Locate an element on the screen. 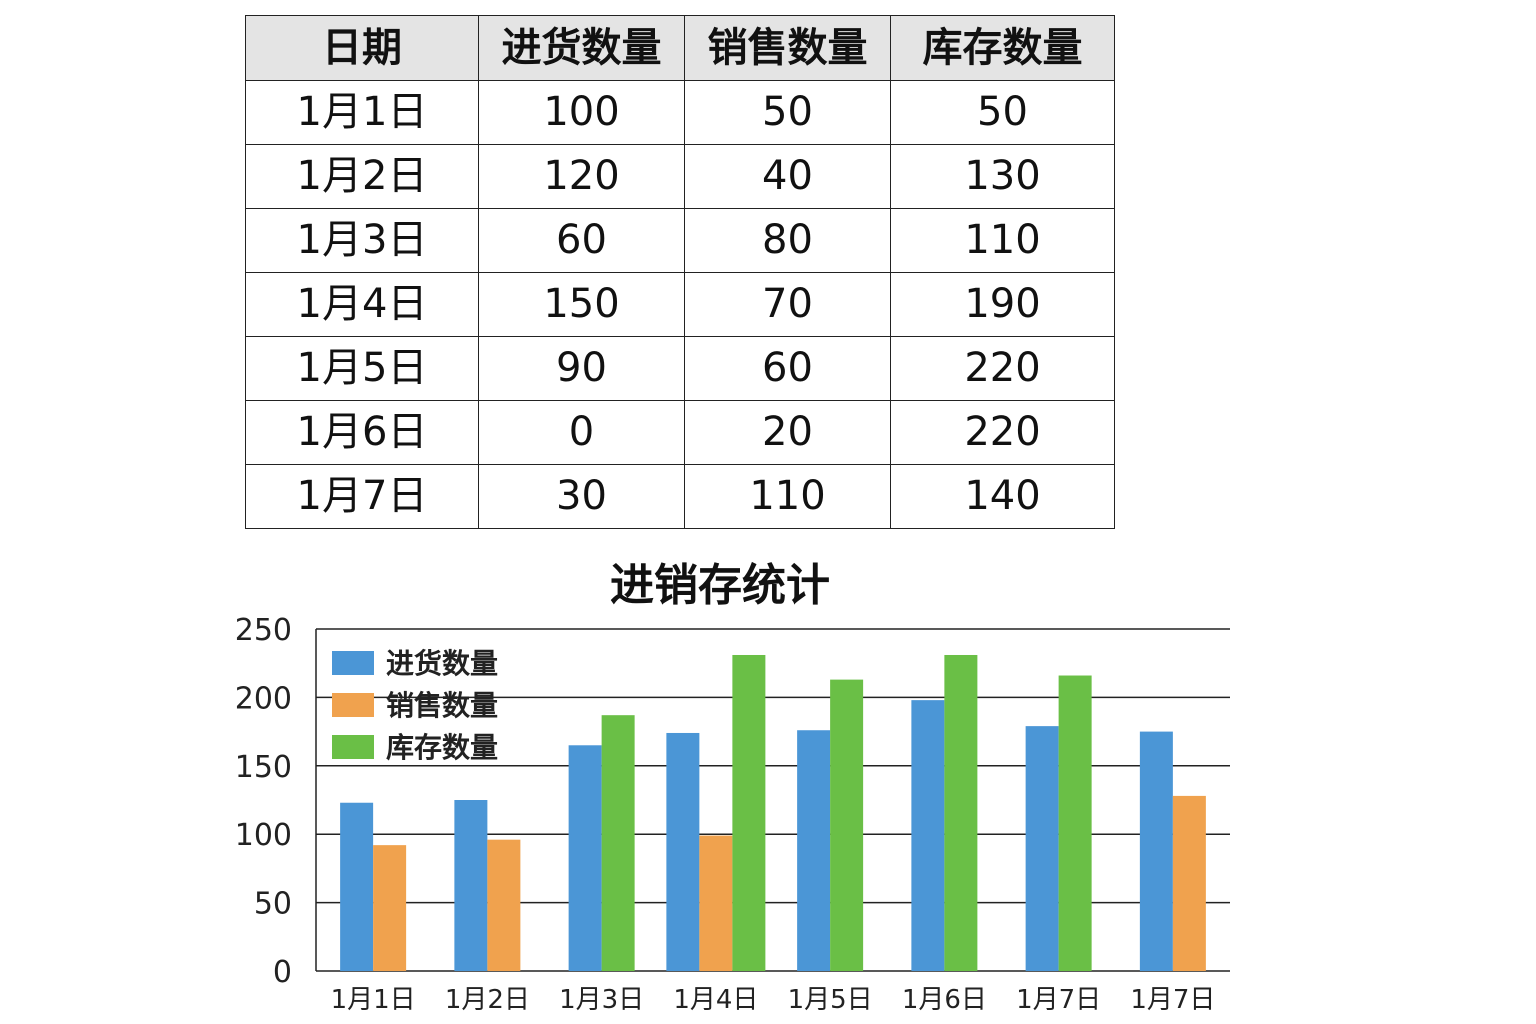 The width and height of the screenshot is (1536, 1024). table-cell: 70 is located at coordinates (787, 304).